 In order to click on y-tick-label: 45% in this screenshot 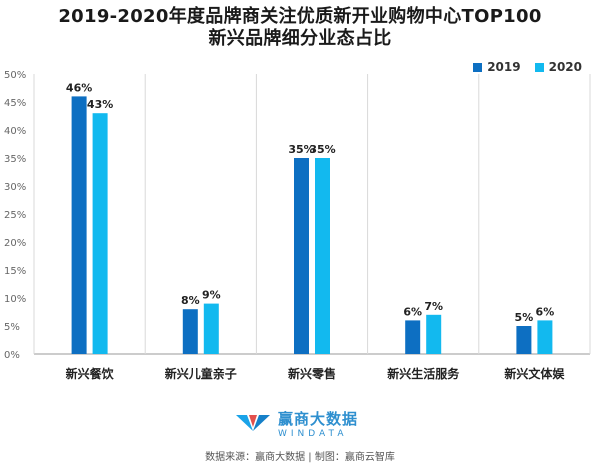, I will do `click(15, 103)`.